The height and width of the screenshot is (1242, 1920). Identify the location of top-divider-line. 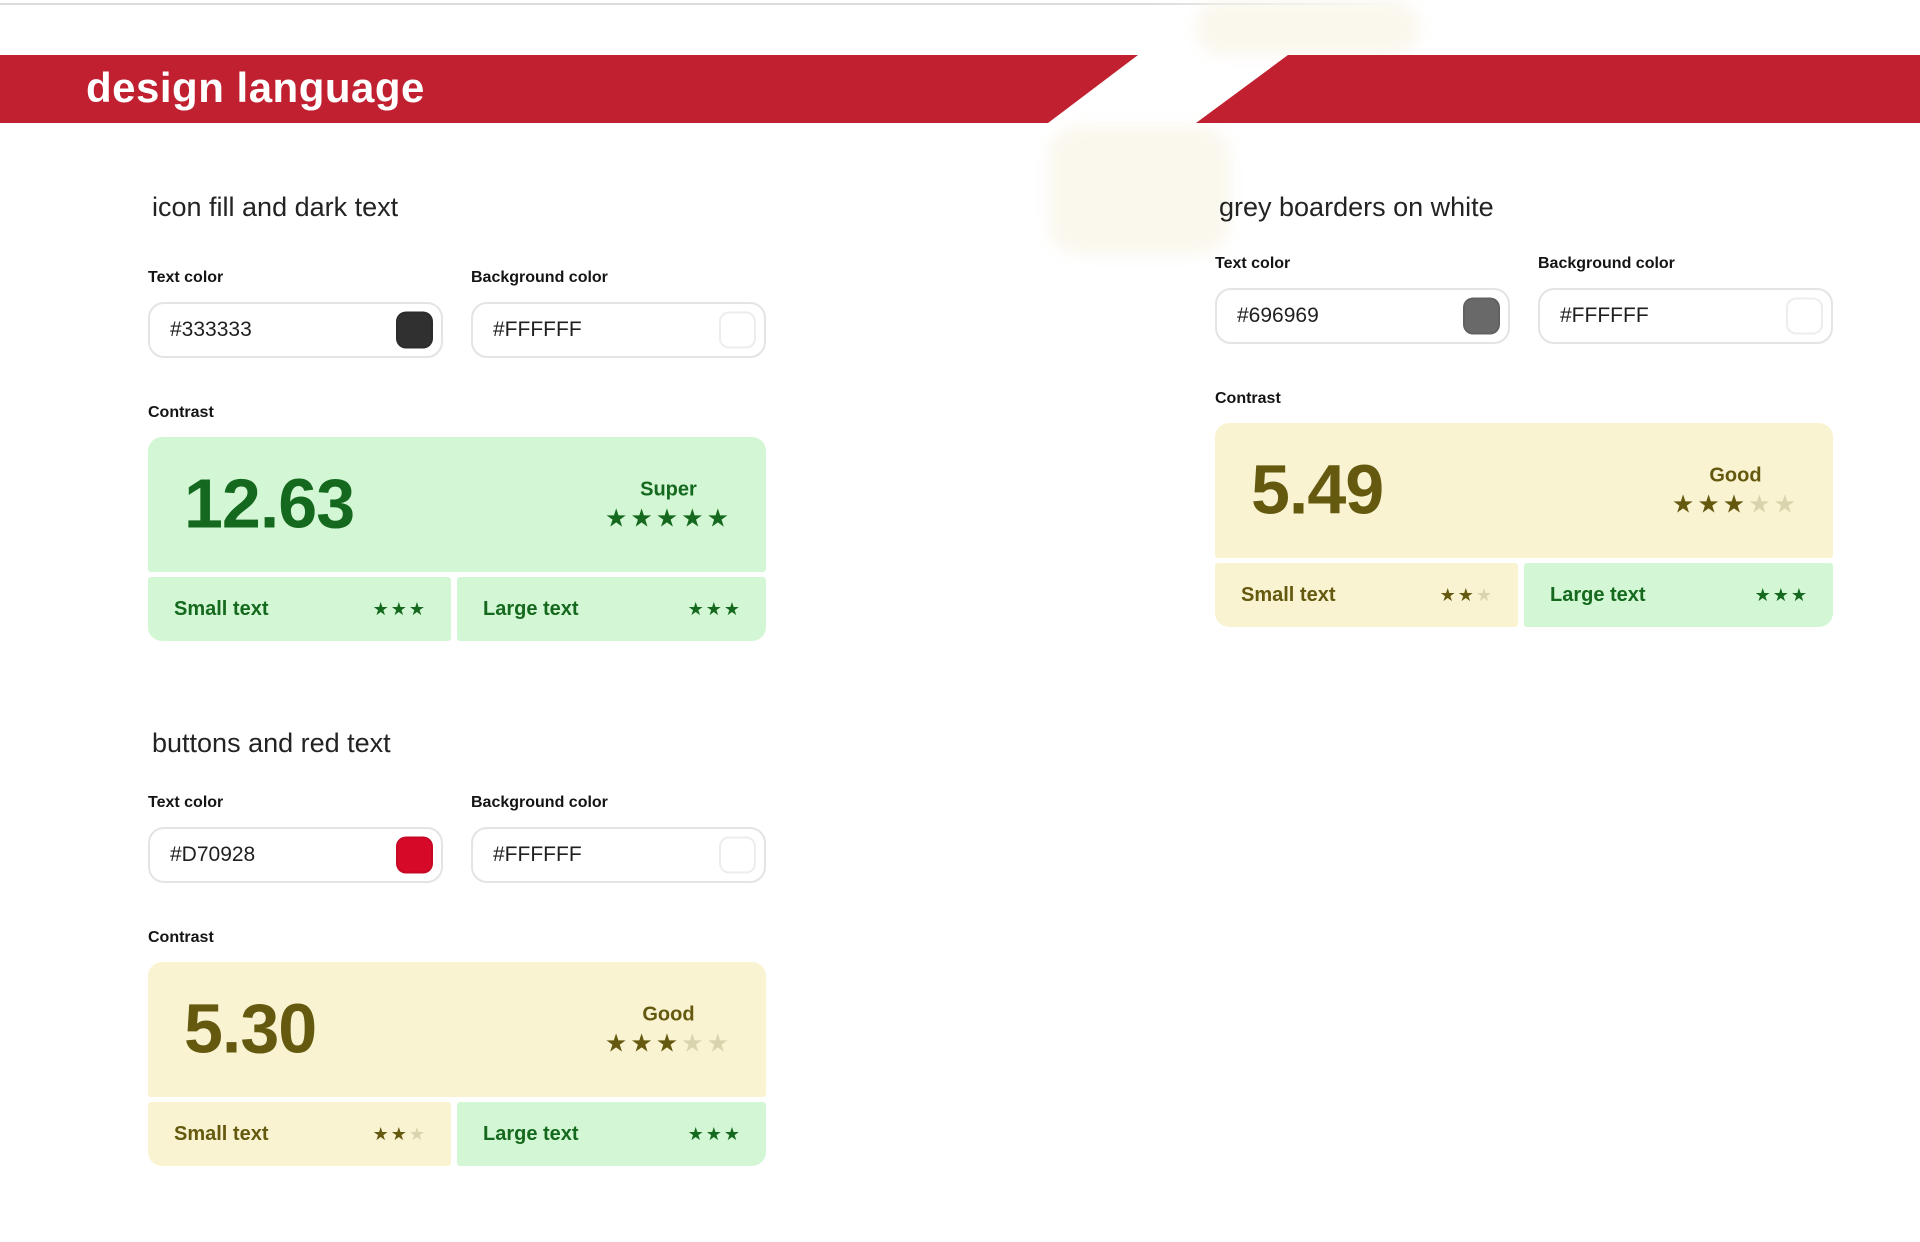
(700, 4).